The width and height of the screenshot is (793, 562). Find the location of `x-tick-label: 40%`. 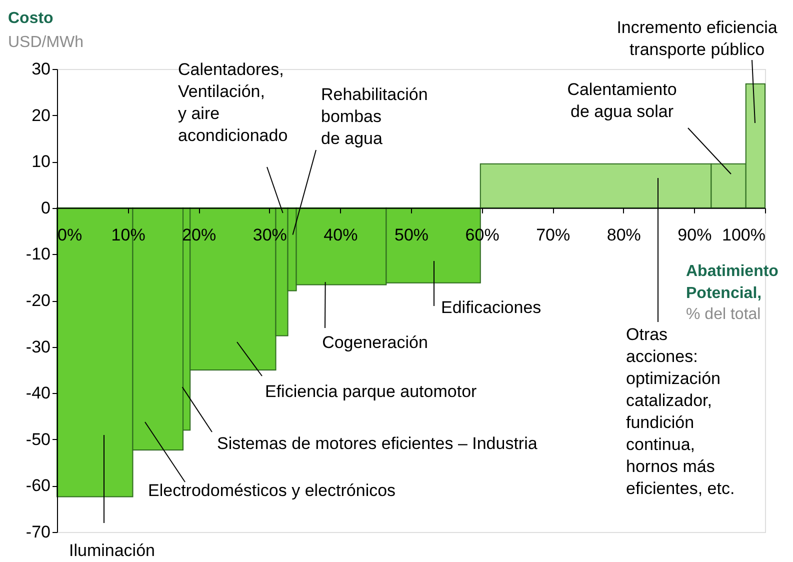

x-tick-label: 40% is located at coordinates (341, 234).